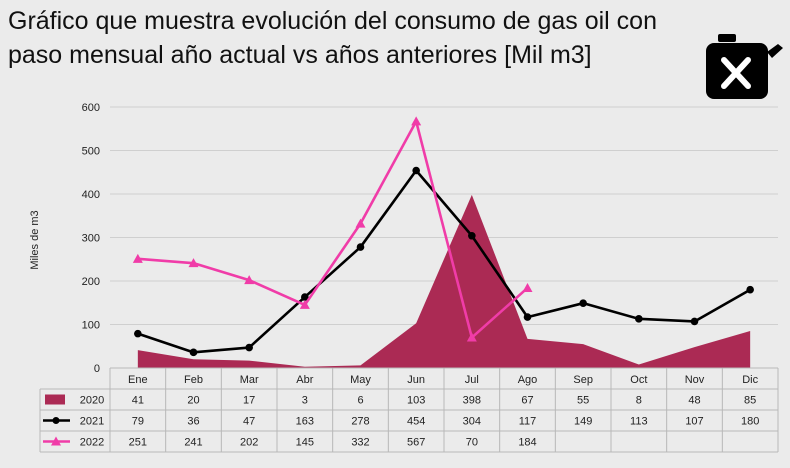 The width and height of the screenshot is (790, 468). Describe the element at coordinates (55, 399) in the screenshot. I see `legend-key-2020` at that location.